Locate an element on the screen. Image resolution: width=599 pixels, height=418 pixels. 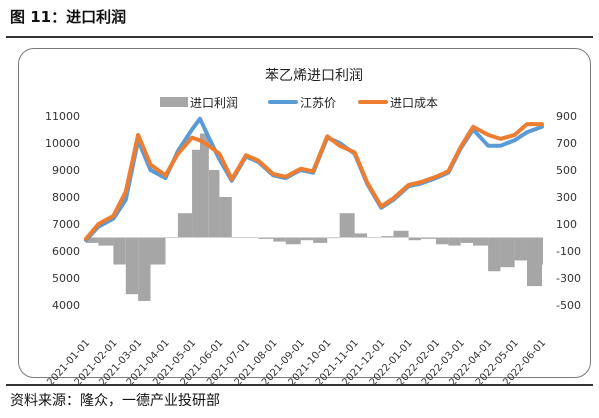
y-right-tick-label-1: -300 is located at coordinates (568, 278).